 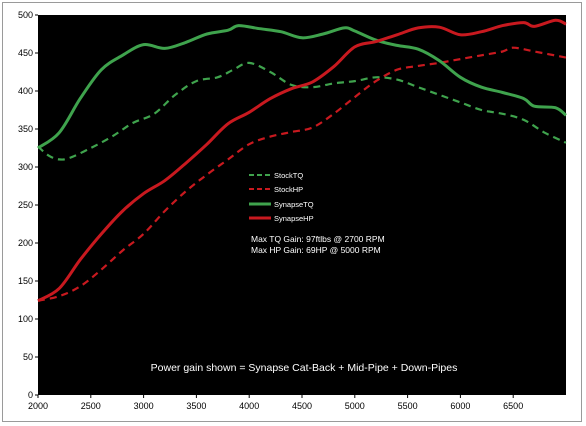 What do you see at coordinates (316, 250) in the screenshot?
I see `max-hp-gain-annotation: Max HP Gain: 69HP @ 5000 RPM` at bounding box center [316, 250].